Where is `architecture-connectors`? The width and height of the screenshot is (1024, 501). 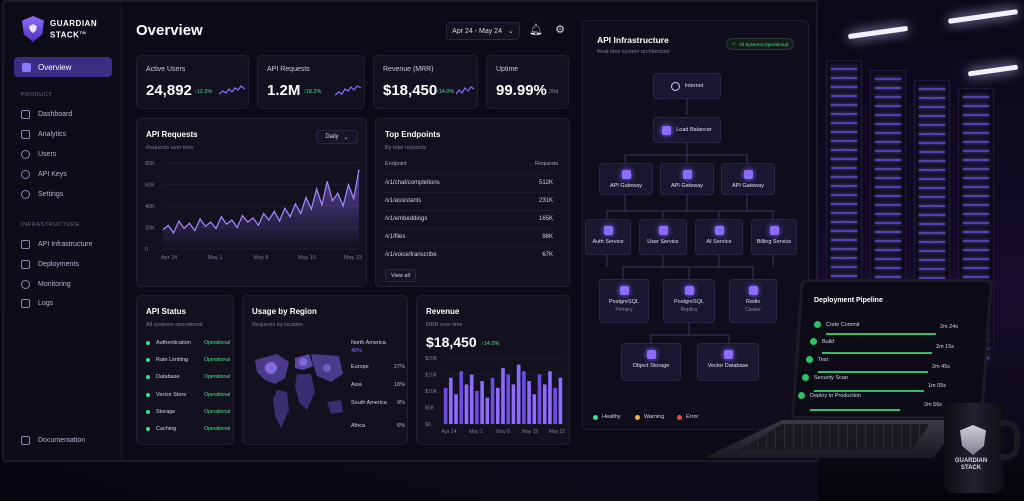
architecture-connectors is located at coordinates (690, 221).